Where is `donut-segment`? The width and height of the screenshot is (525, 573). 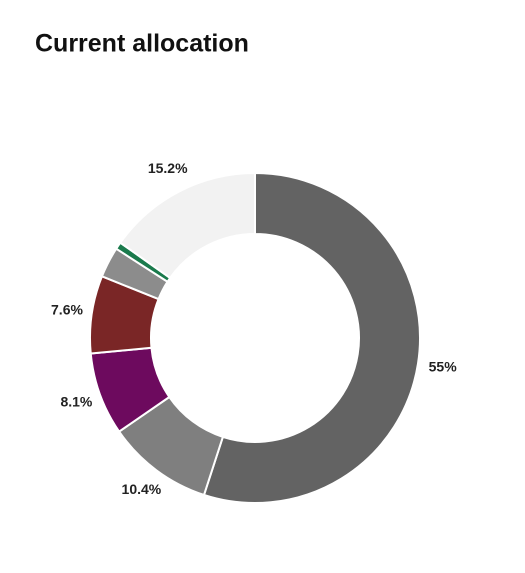 donut-segment is located at coordinates (187, 225).